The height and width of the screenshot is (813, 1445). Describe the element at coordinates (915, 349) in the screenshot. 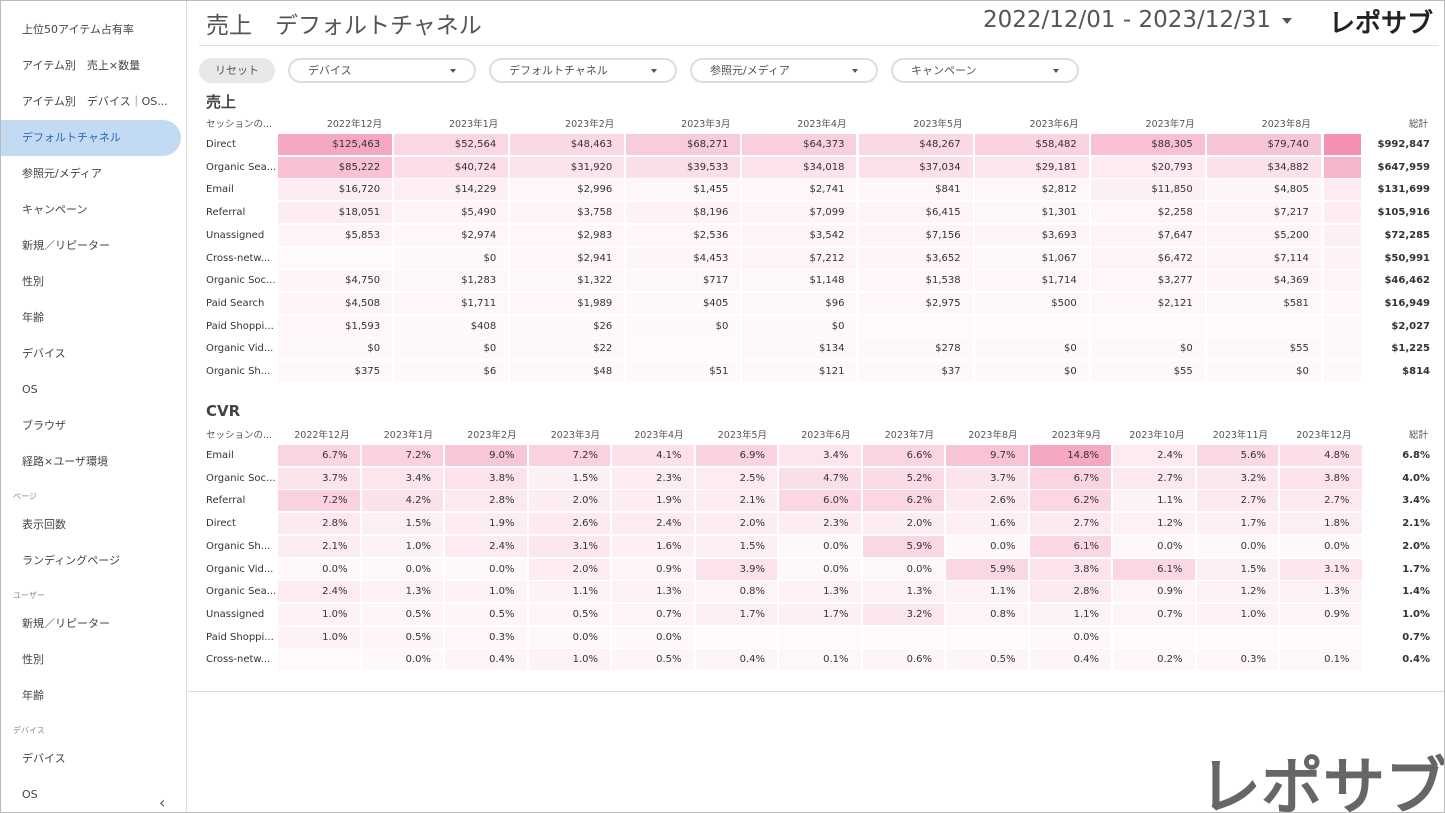

I see `table-cell: $278` at that location.